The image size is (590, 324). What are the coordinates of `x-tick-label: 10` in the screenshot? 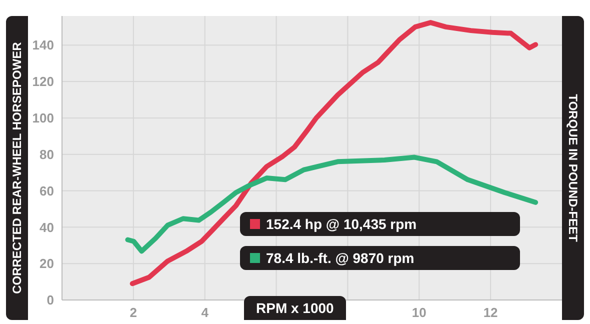 It's located at (419, 312).